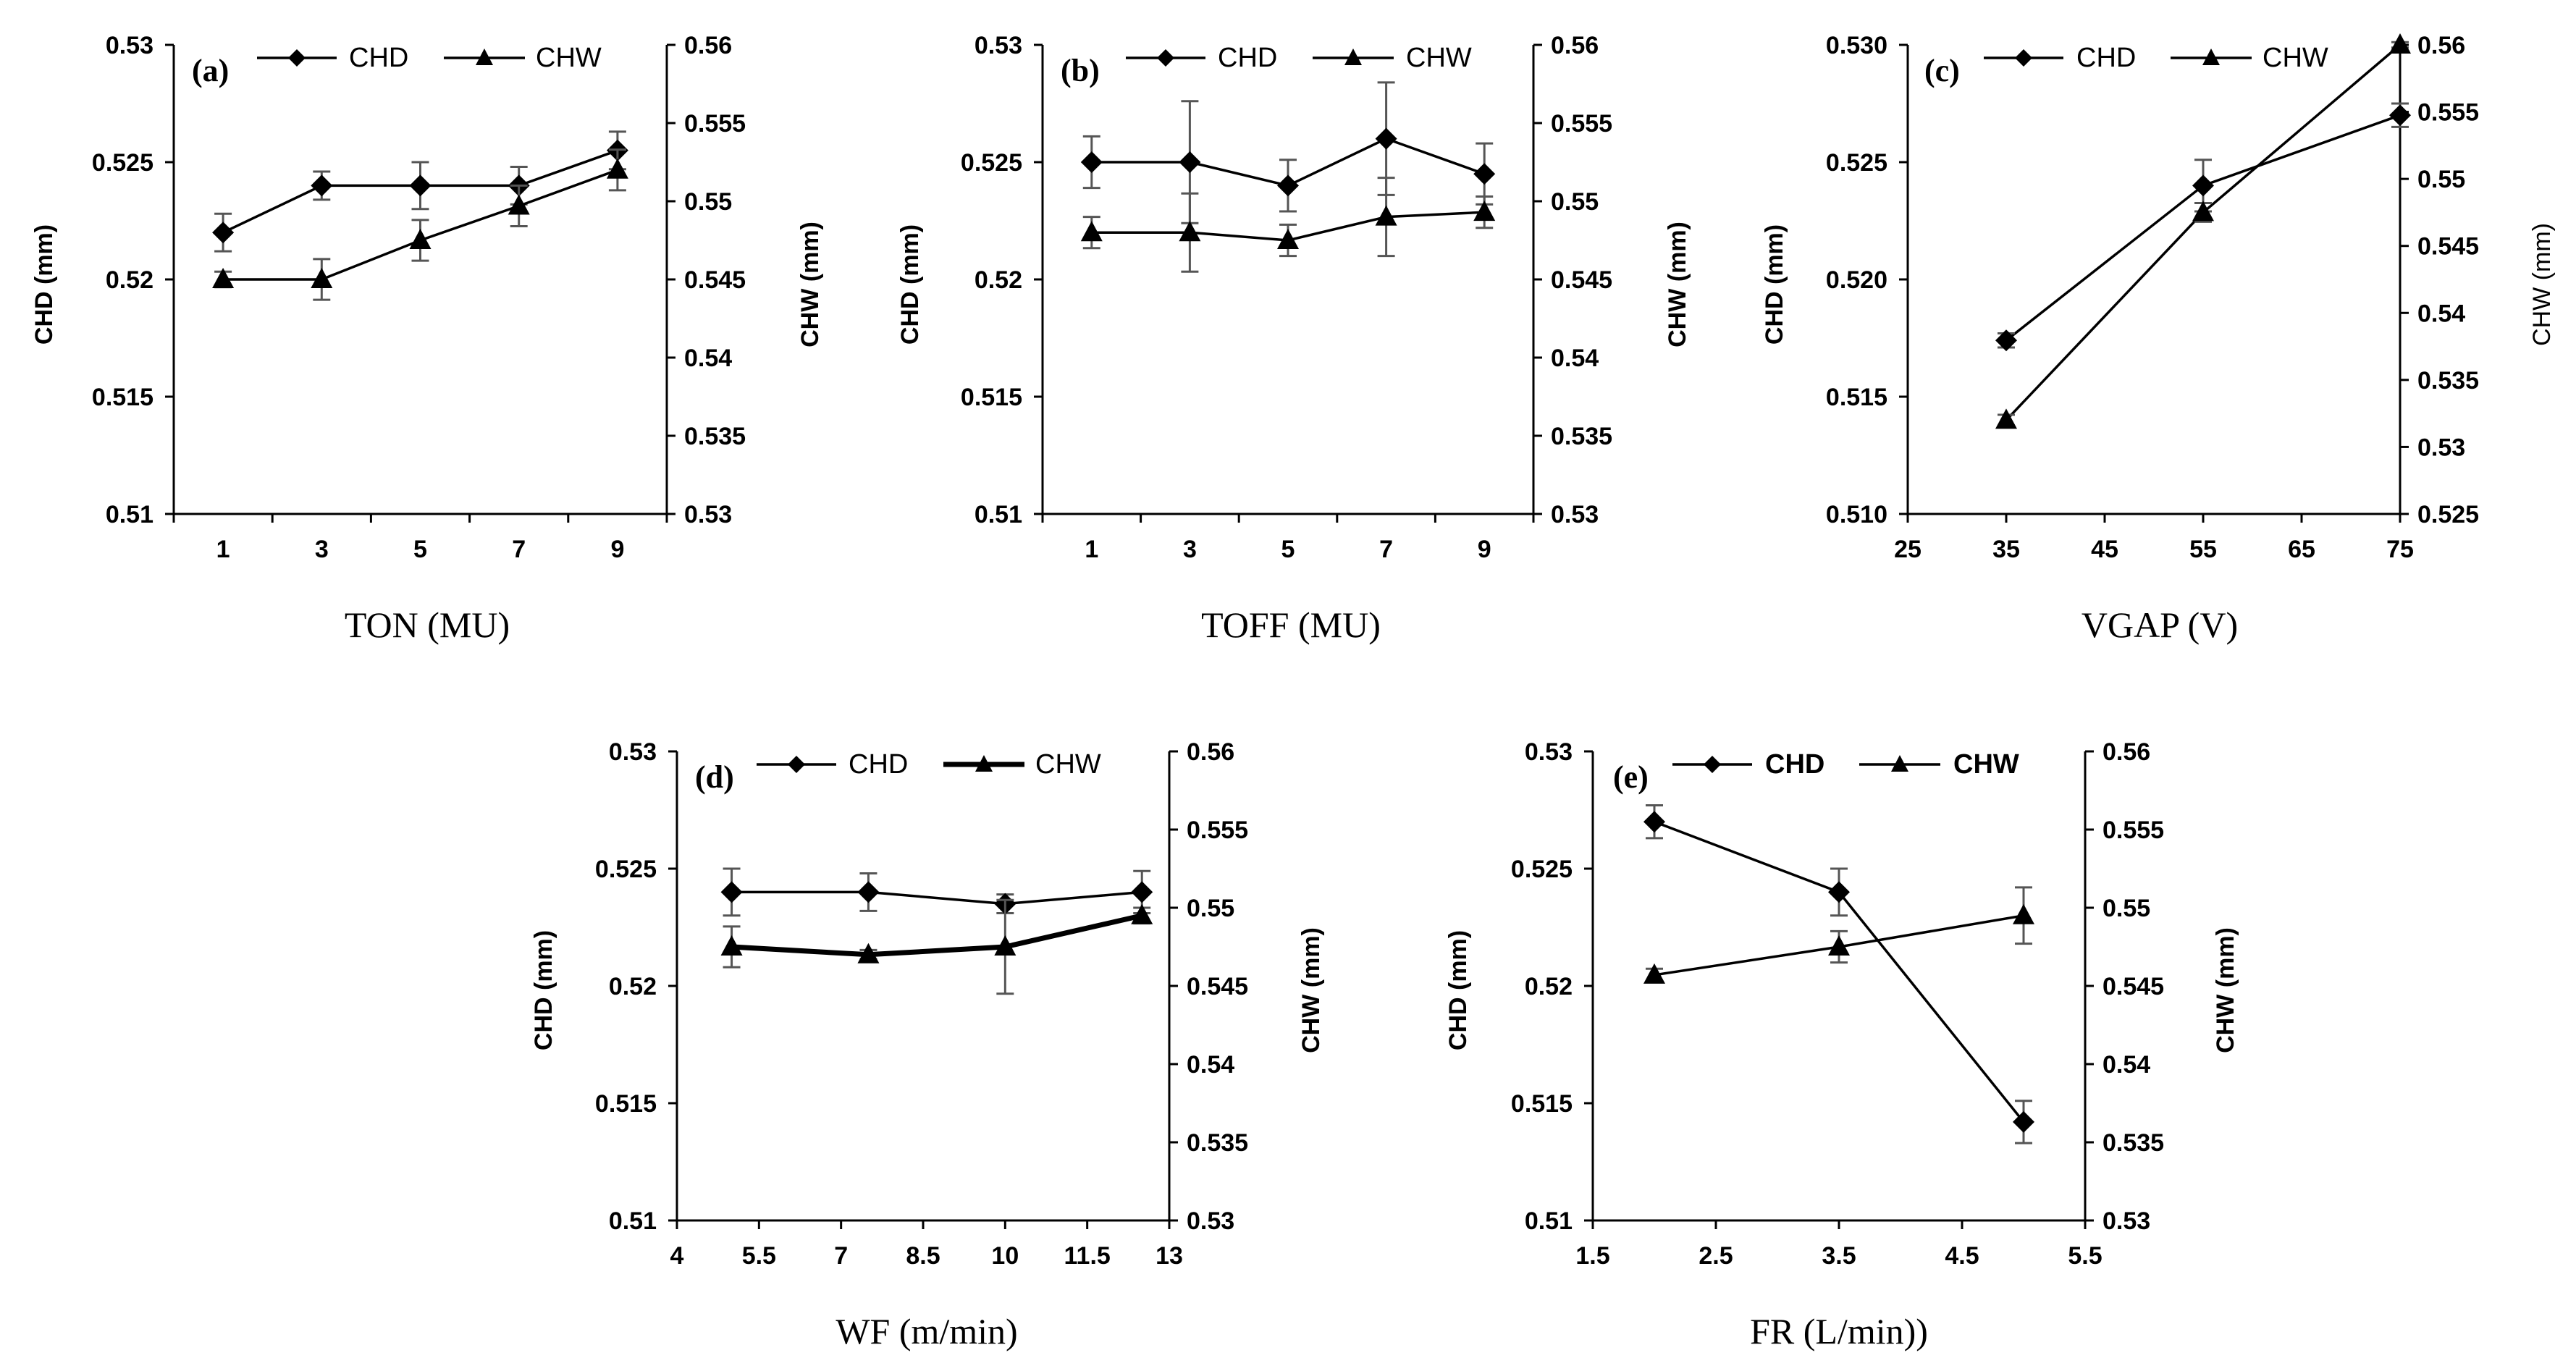 The width and height of the screenshot is (2576, 1358). I want to click on y-left-tick-label: 0.510, so click(1856, 514).